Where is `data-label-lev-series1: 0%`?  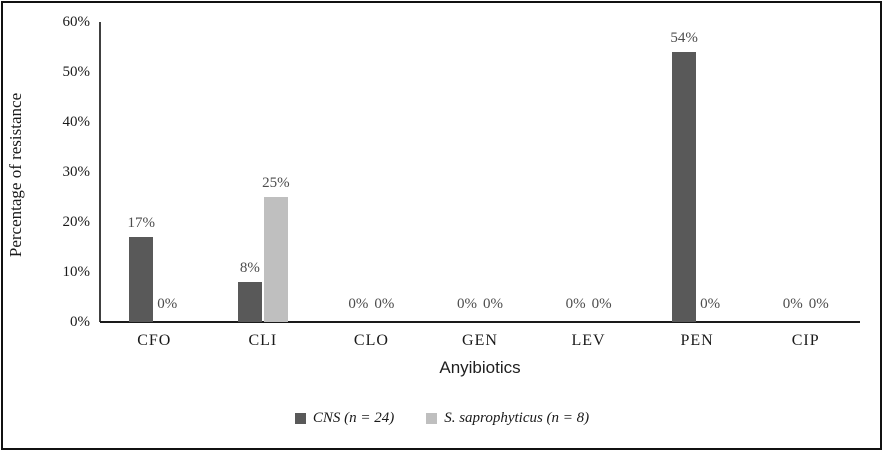 data-label-lev-series1: 0% is located at coordinates (601, 304).